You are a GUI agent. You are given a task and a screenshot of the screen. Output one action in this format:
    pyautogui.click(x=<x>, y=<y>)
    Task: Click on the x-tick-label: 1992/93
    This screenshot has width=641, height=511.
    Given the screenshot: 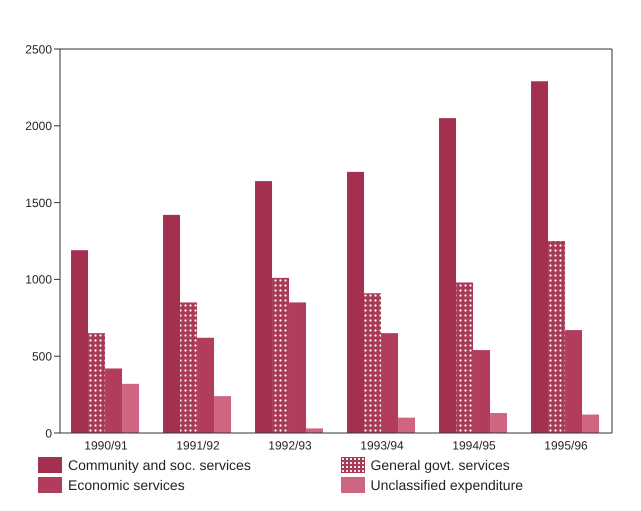 What is the action you would take?
    pyautogui.click(x=290, y=445)
    